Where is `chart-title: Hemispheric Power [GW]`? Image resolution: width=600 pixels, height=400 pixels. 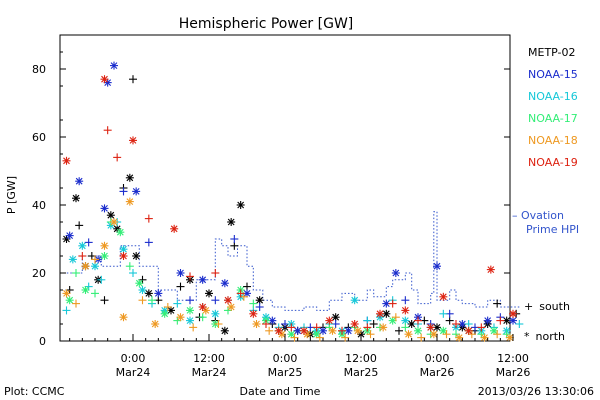
chart-title: Hemispheric Power [GW] is located at coordinates (266, 24).